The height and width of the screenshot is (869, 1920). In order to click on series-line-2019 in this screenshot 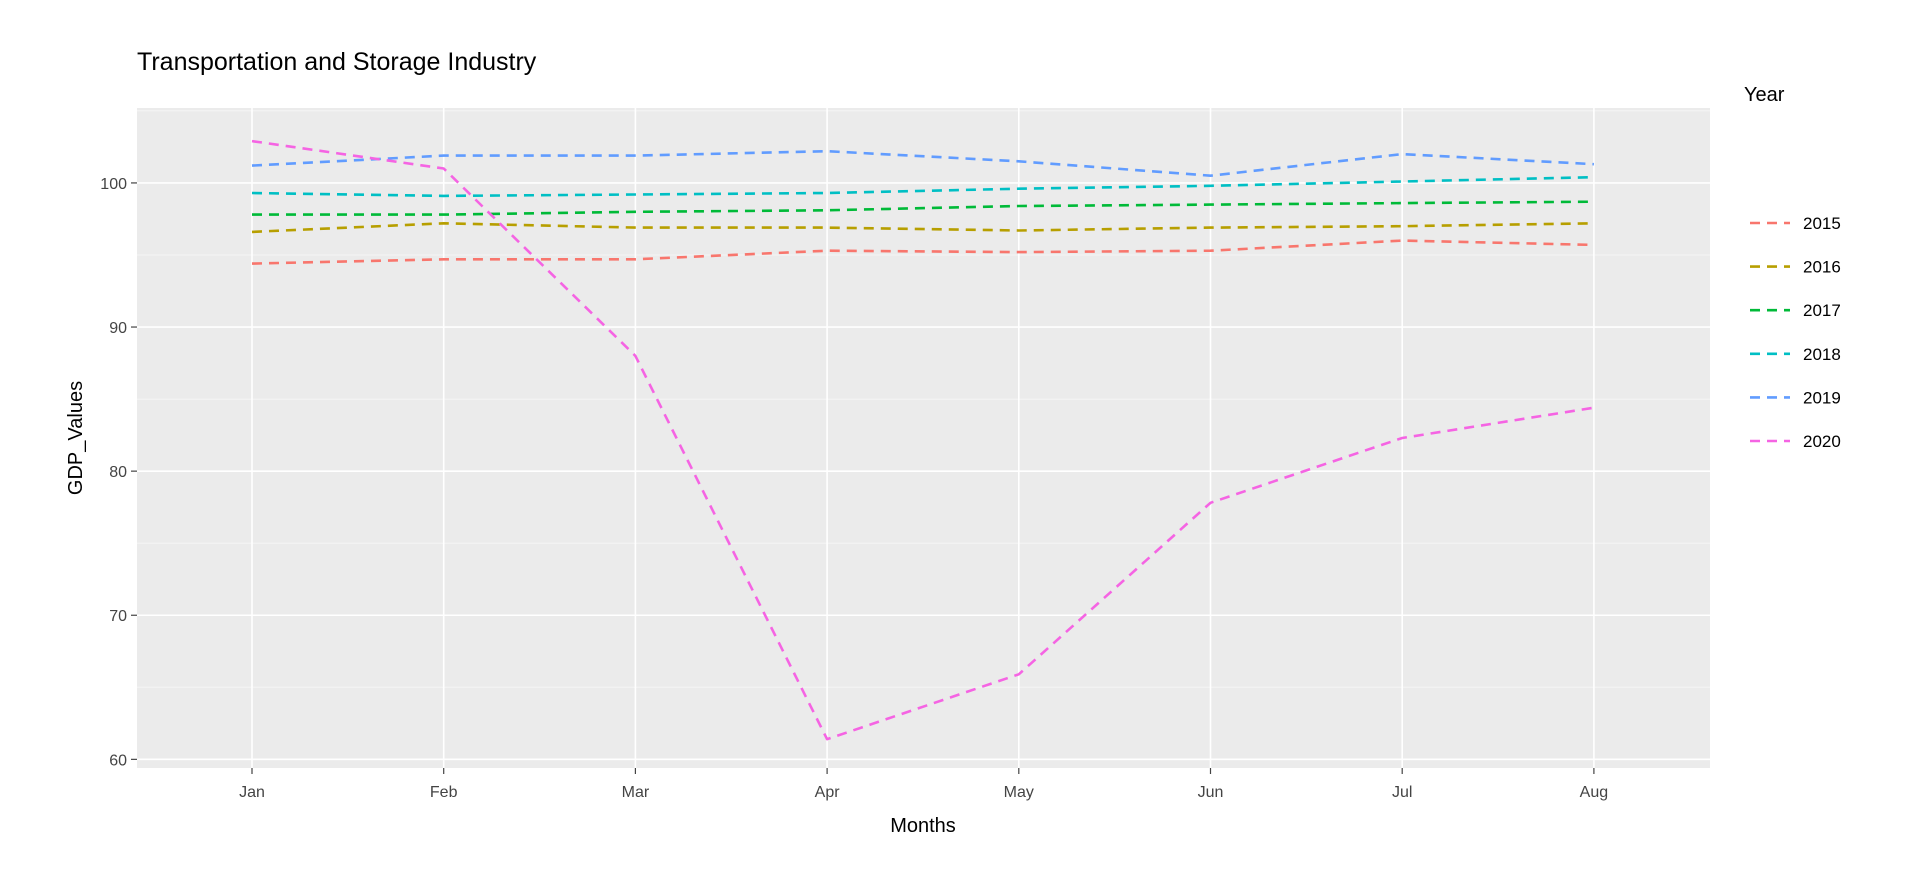, I will do `click(922, 163)`.